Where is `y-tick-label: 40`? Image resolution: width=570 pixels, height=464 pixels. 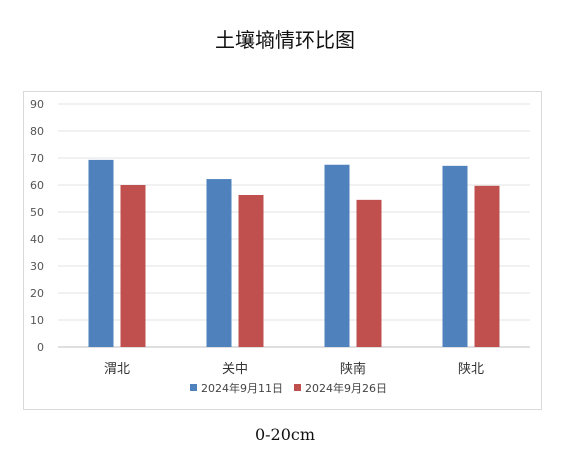 y-tick-label: 40 is located at coordinates (37, 239).